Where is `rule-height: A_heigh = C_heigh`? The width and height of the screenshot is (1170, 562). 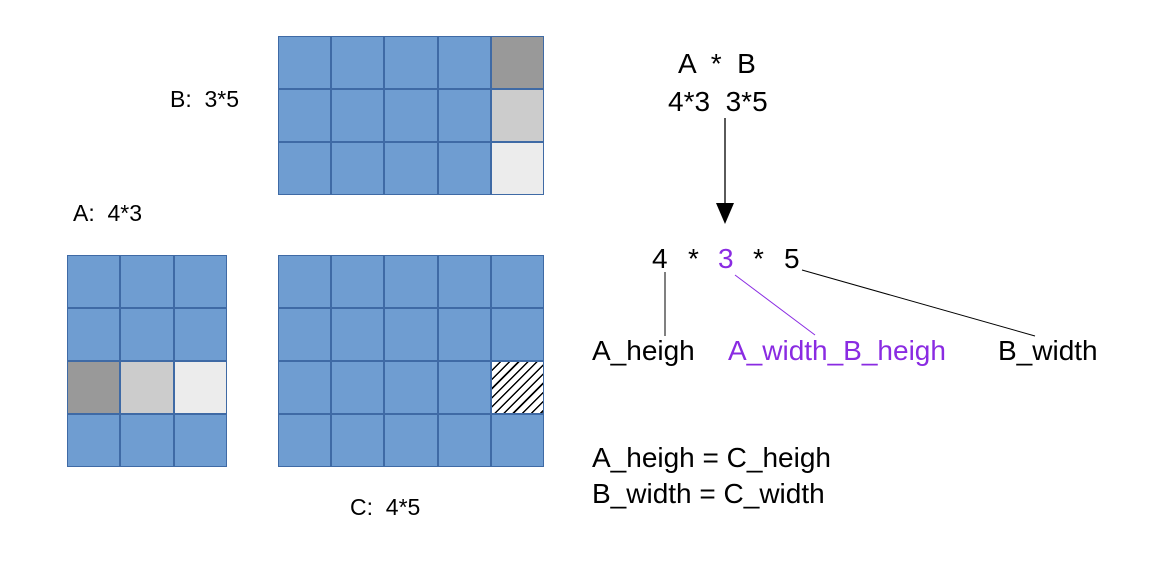
rule-height: A_heigh = C_heigh is located at coordinates (711, 457).